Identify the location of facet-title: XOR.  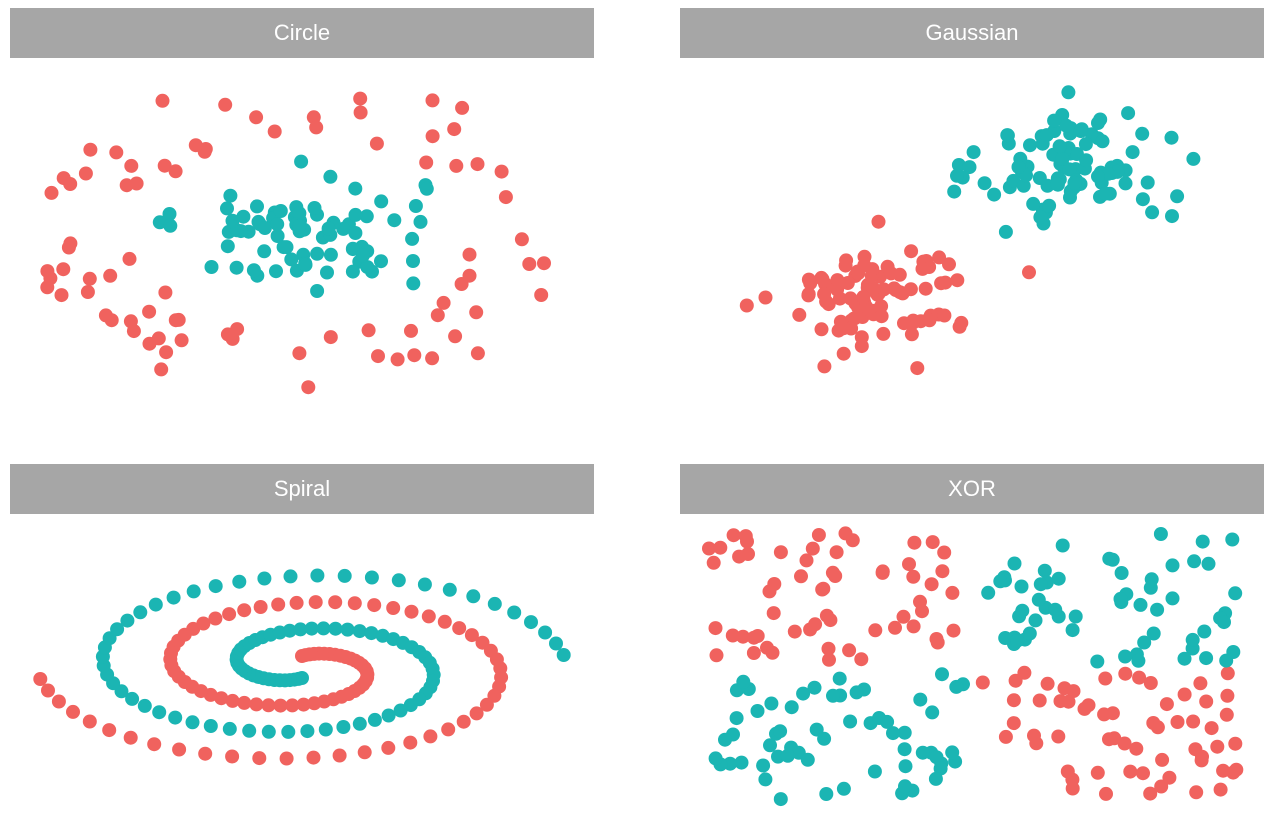
(972, 488).